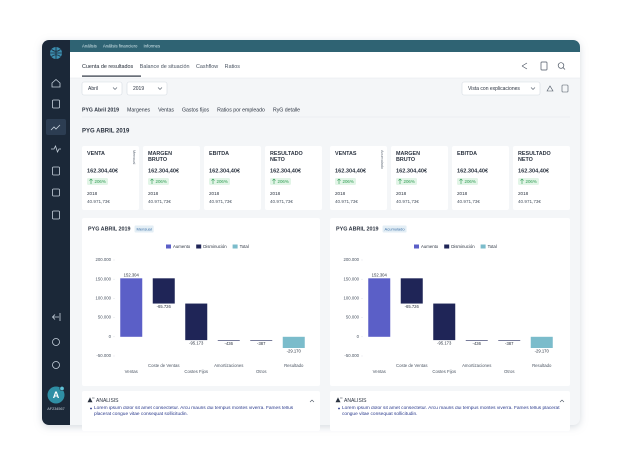  Describe the element at coordinates (233, 67) in the screenshot. I see `tab: Ratios` at that location.